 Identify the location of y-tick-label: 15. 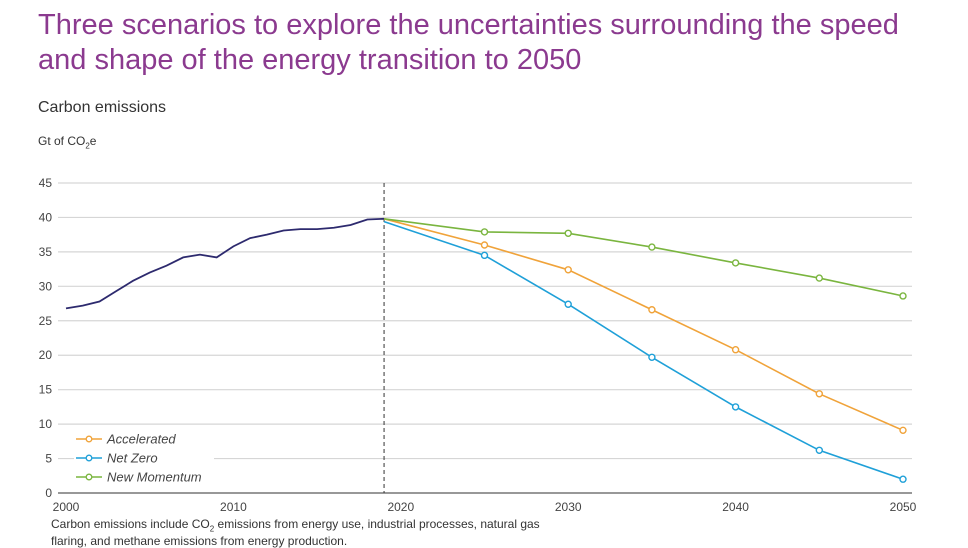
(46, 390).